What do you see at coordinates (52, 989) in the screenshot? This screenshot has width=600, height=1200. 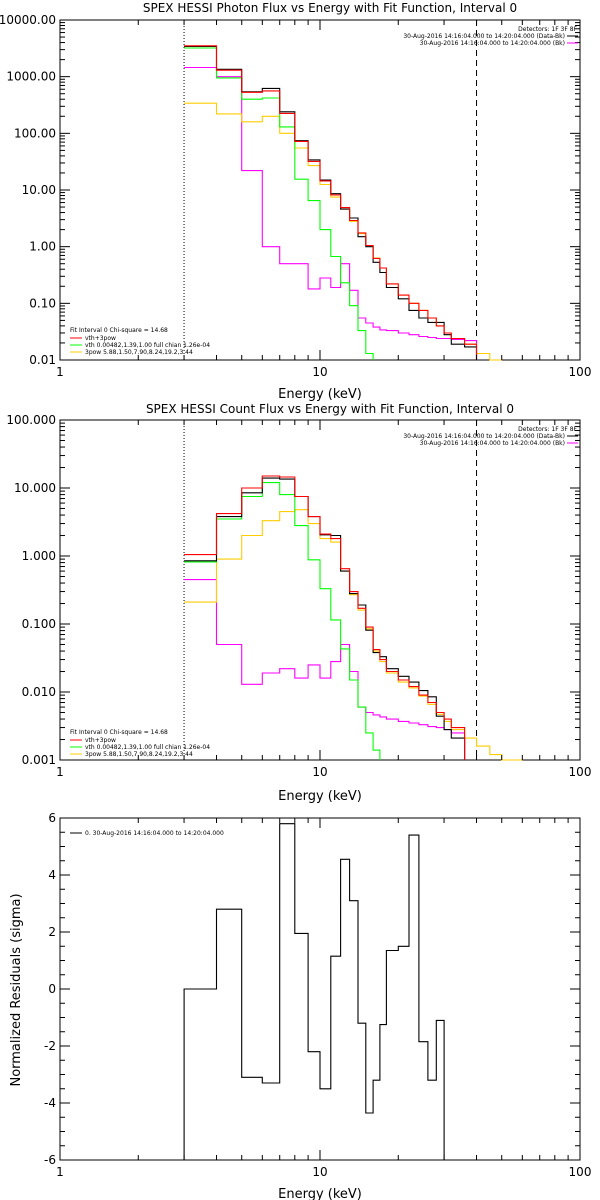 I see `y-tick-label: 0` at bounding box center [52, 989].